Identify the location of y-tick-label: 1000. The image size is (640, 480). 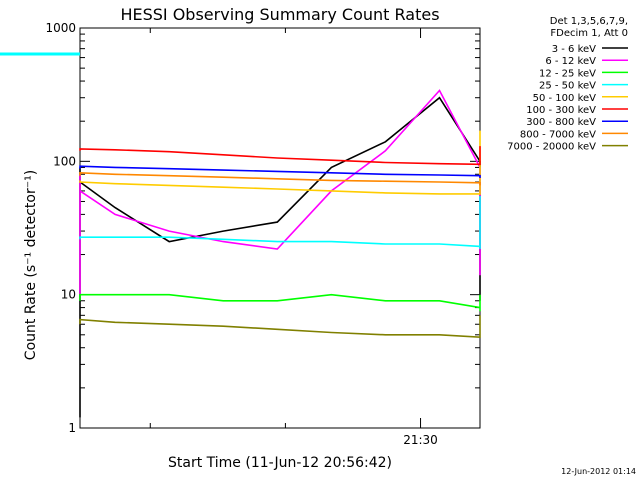
(60, 28).